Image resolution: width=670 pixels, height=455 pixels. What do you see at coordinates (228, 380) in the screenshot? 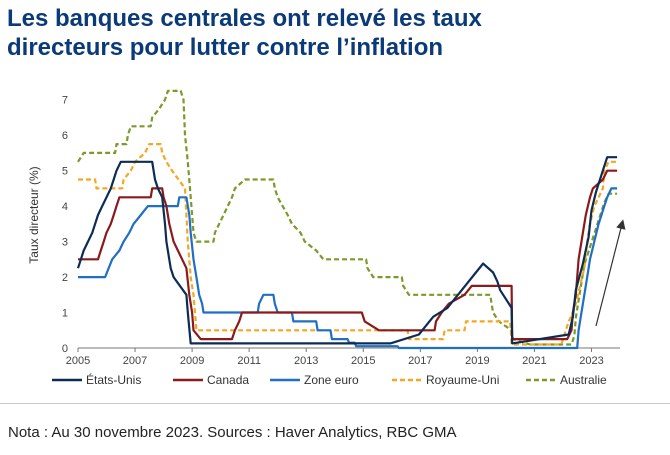
I see `legend-label-1: Canada` at bounding box center [228, 380].